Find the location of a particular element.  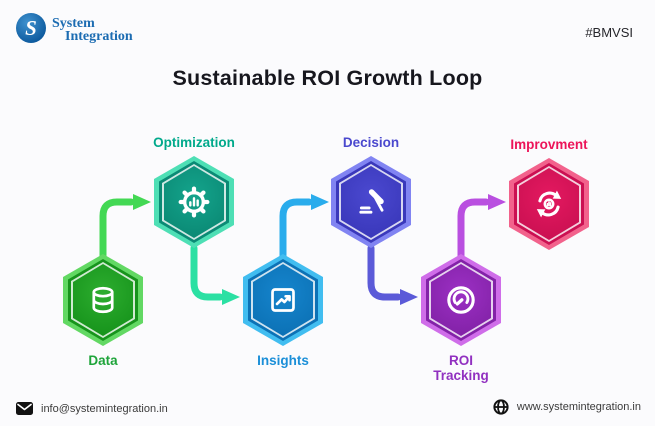

trend-chart-icon is located at coordinates (283, 300).